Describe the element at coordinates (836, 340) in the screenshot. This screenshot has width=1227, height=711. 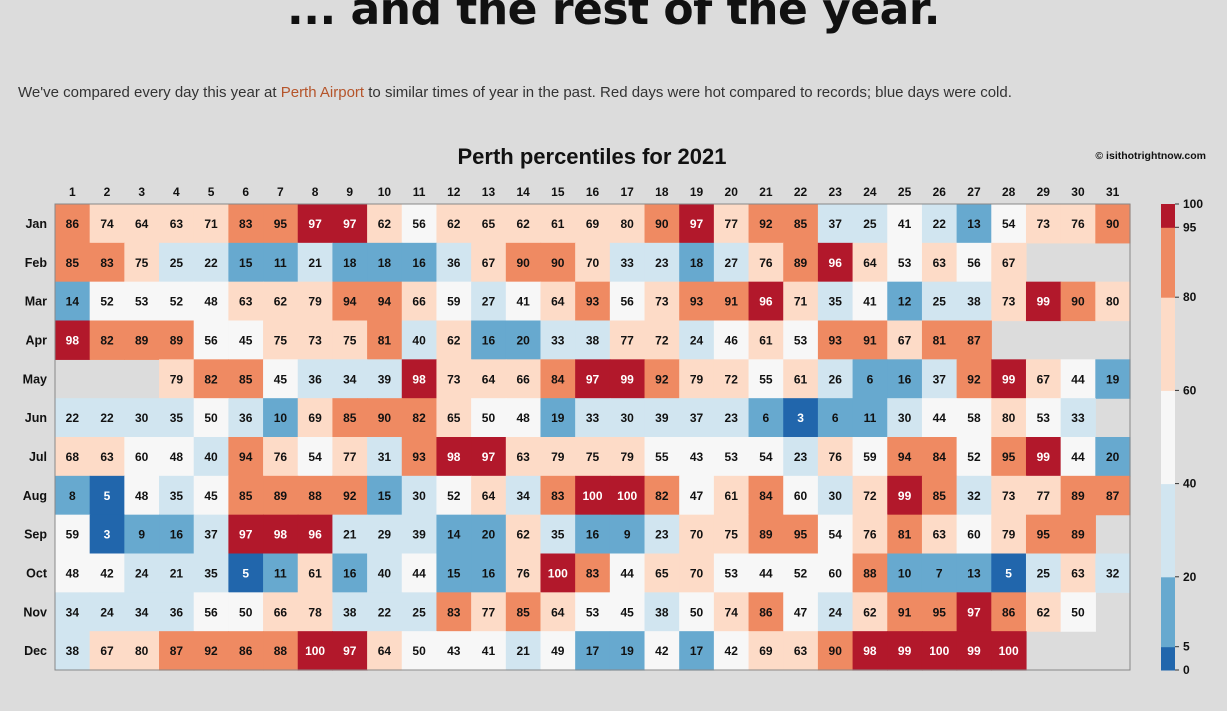
I see `day-value: 93` at that location.